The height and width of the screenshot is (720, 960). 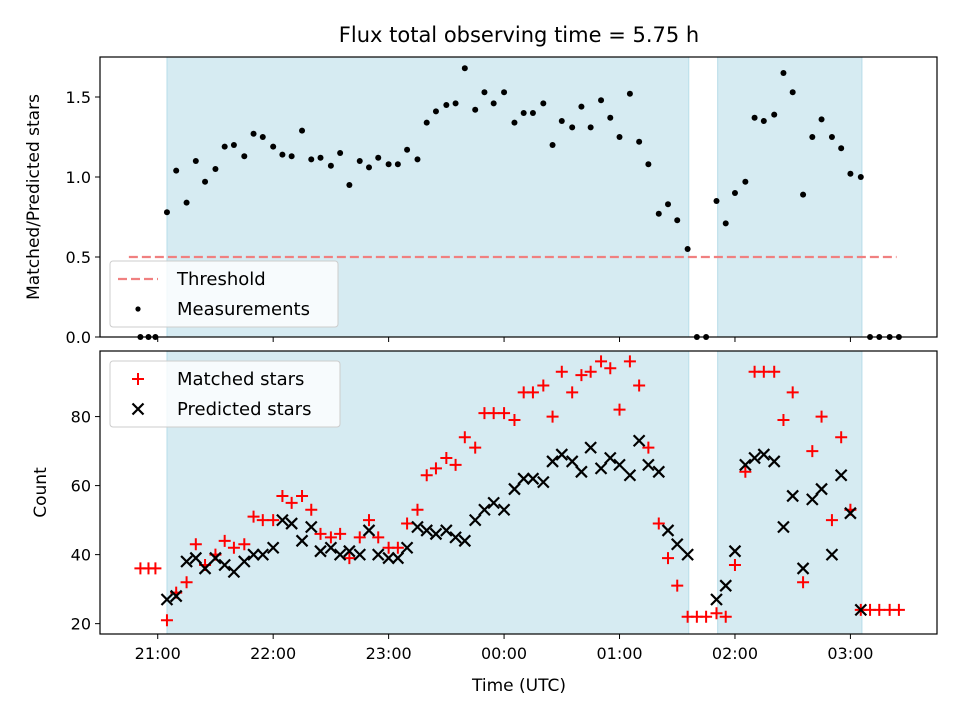 I want to click on legend-box, so click(x=225, y=394).